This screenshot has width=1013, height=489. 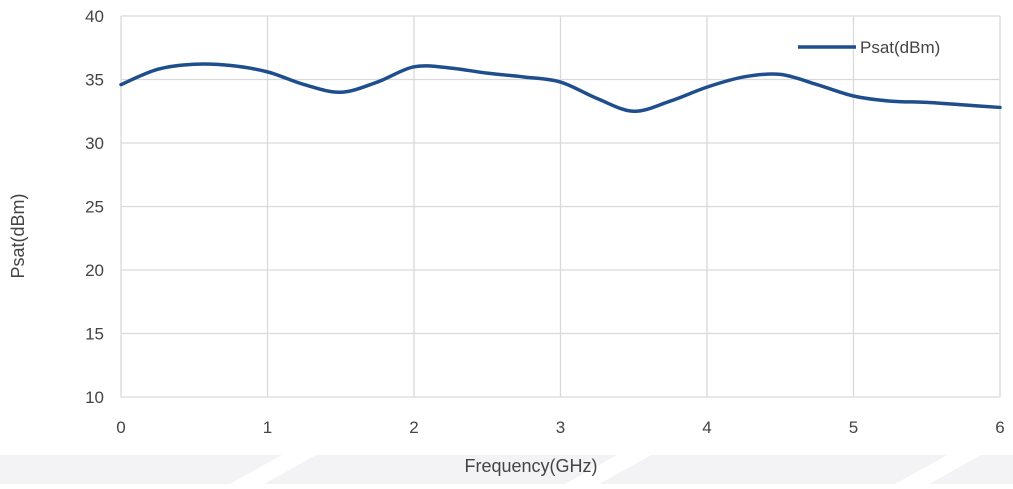 What do you see at coordinates (94, 270) in the screenshot?
I see `y-tick-label: 20` at bounding box center [94, 270].